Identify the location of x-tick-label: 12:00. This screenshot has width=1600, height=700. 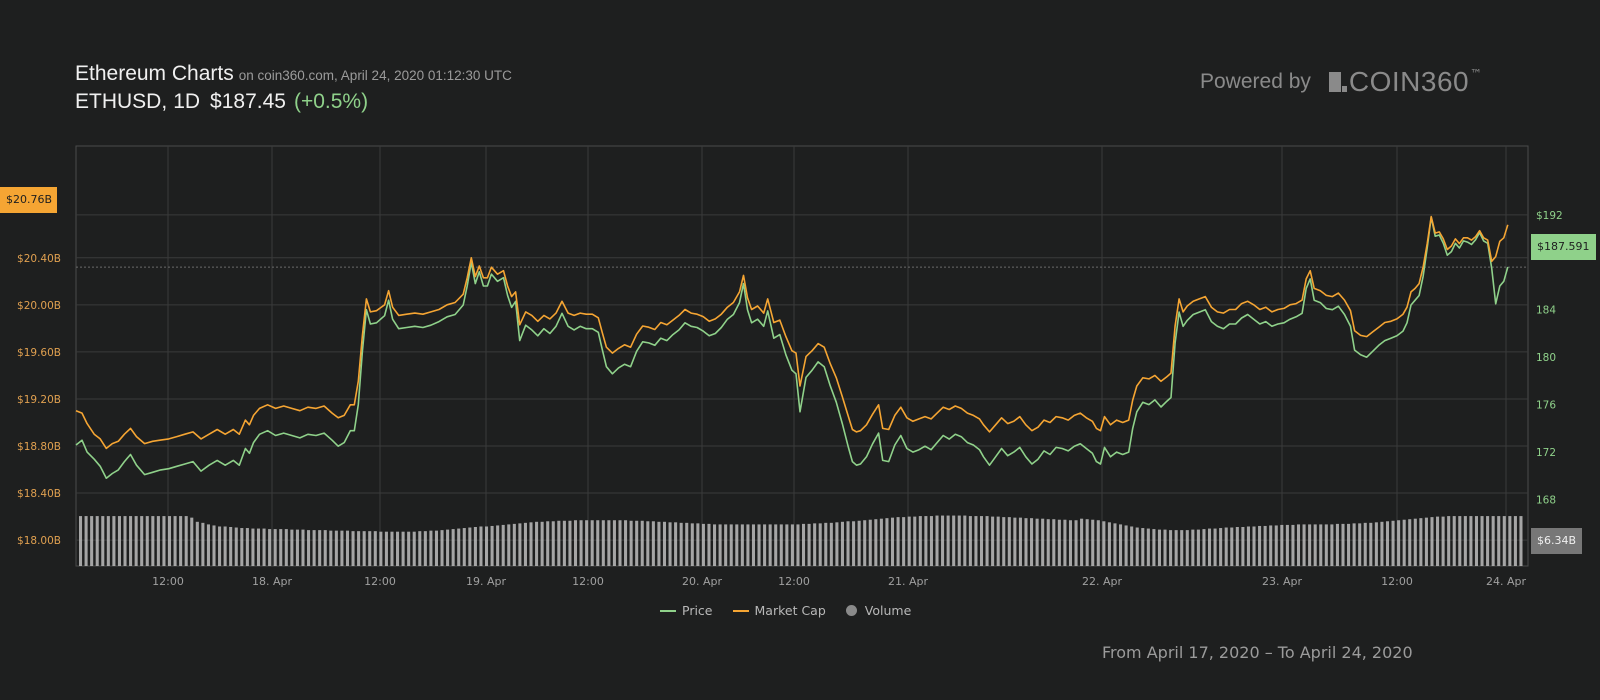
(168, 581).